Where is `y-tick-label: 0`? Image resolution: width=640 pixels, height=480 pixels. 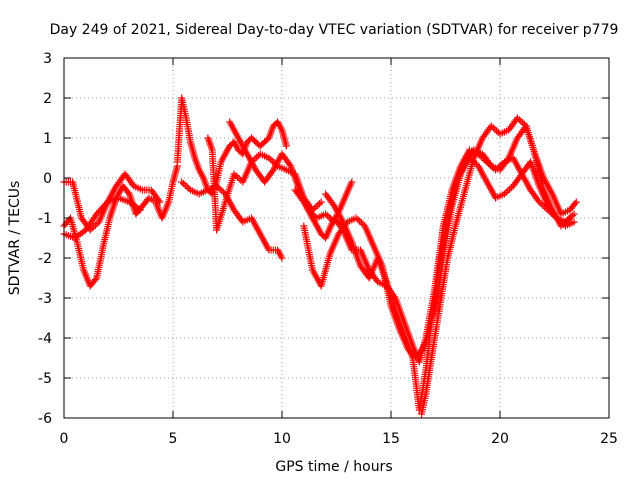 y-tick-label: 0 is located at coordinates (47, 179).